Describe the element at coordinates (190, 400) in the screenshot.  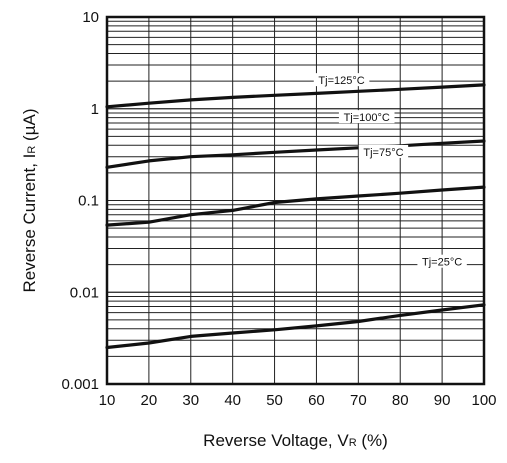
I see `x-tick-label: 30` at that location.